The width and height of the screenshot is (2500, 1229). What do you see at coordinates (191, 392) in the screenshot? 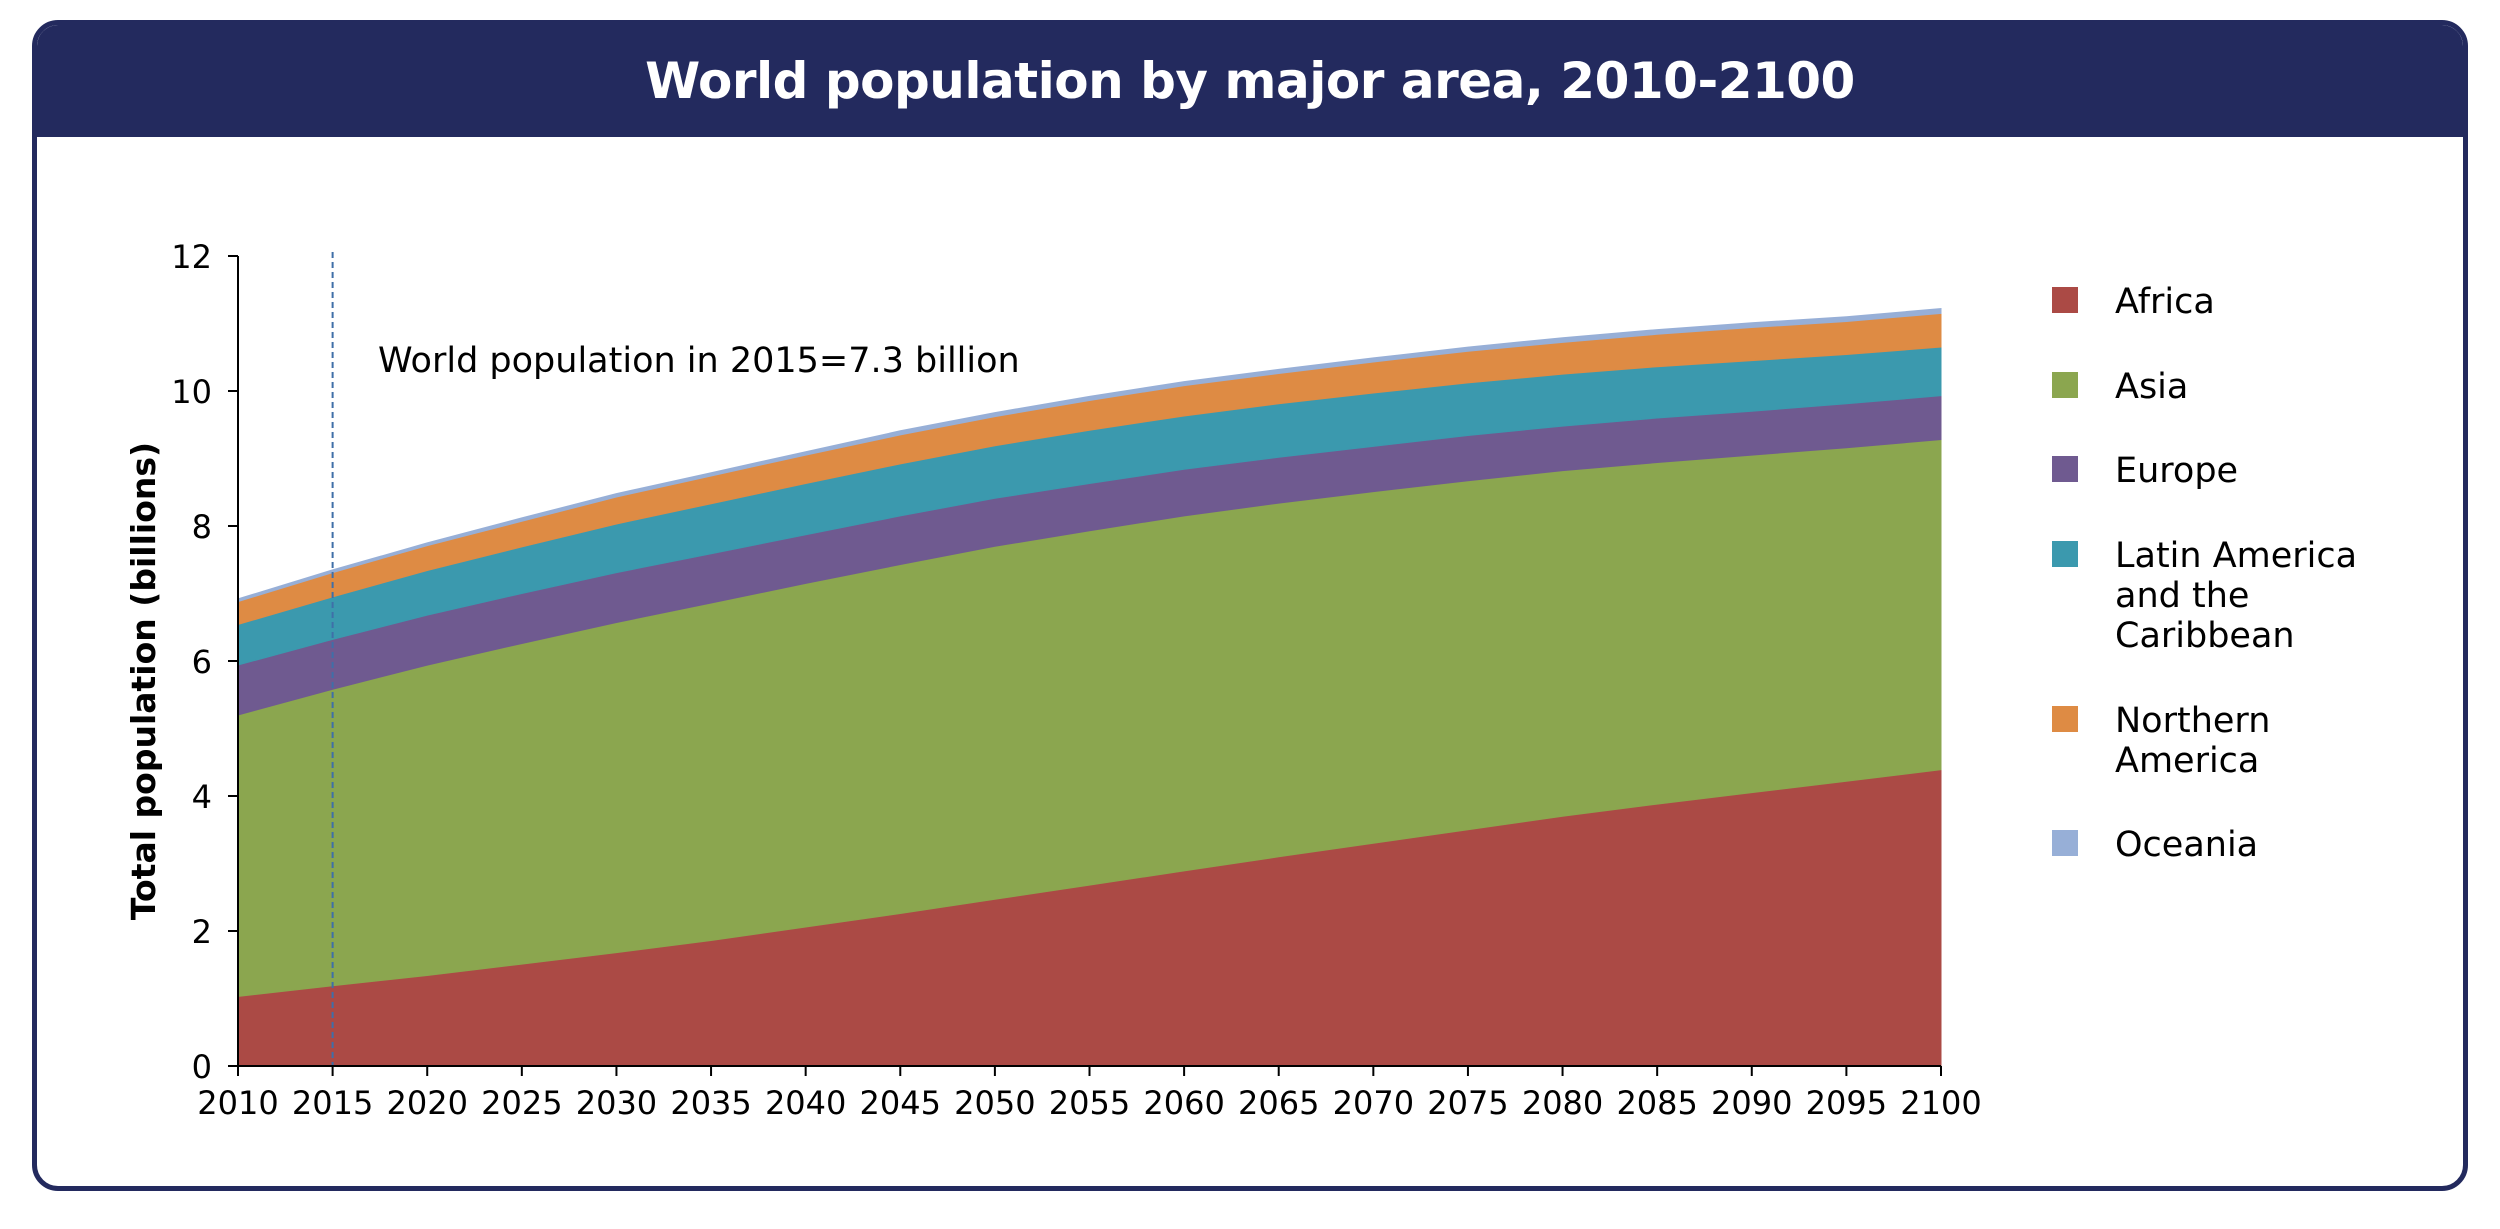
I see `y-tick-label: 10` at bounding box center [191, 392].